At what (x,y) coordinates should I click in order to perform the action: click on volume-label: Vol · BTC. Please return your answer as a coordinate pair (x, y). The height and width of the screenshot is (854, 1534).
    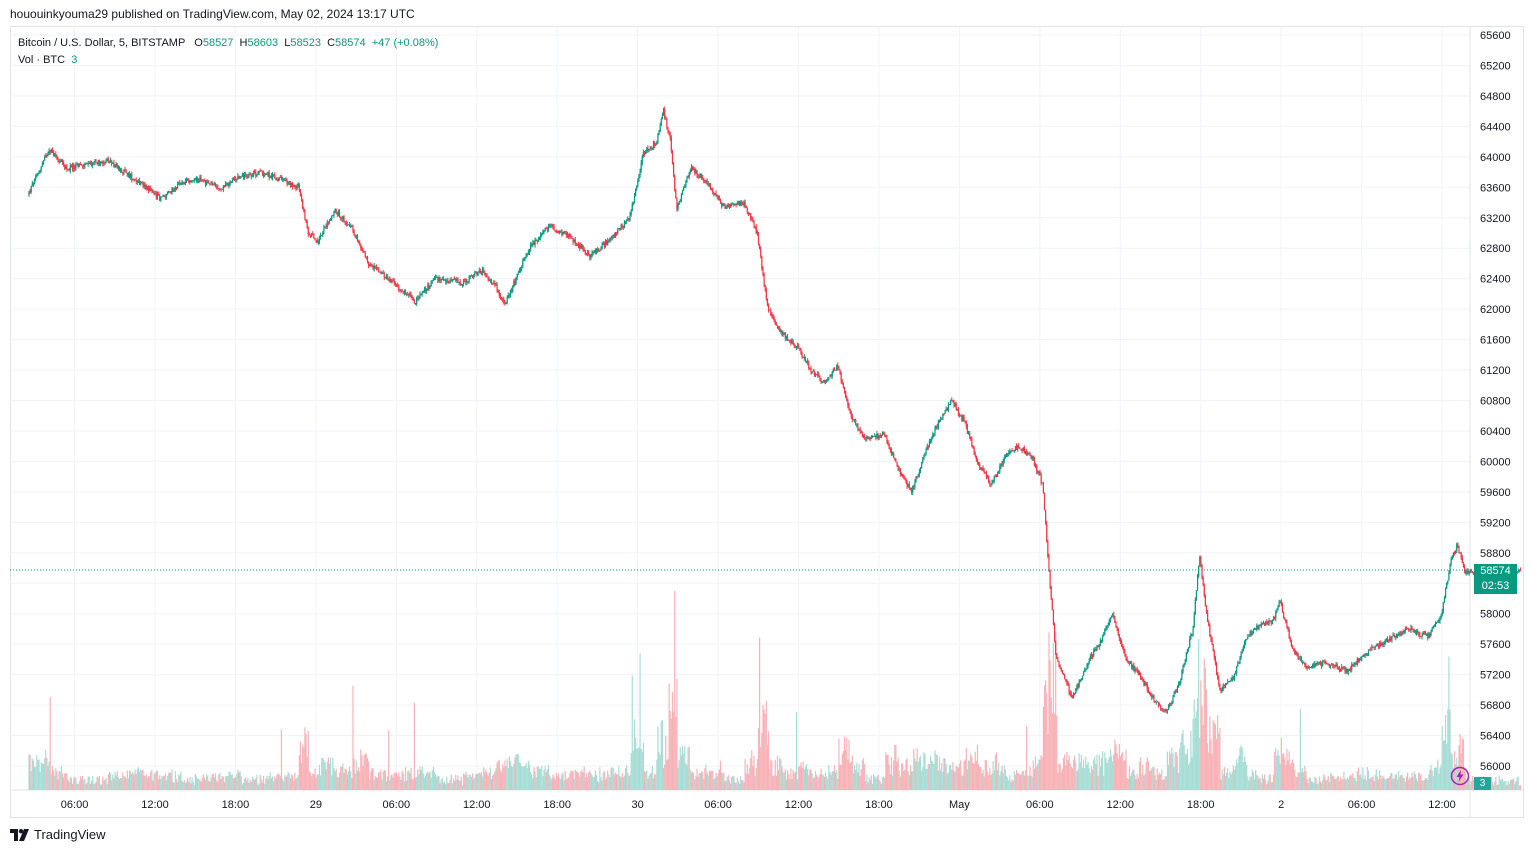
    Looking at the image, I should click on (42, 60).